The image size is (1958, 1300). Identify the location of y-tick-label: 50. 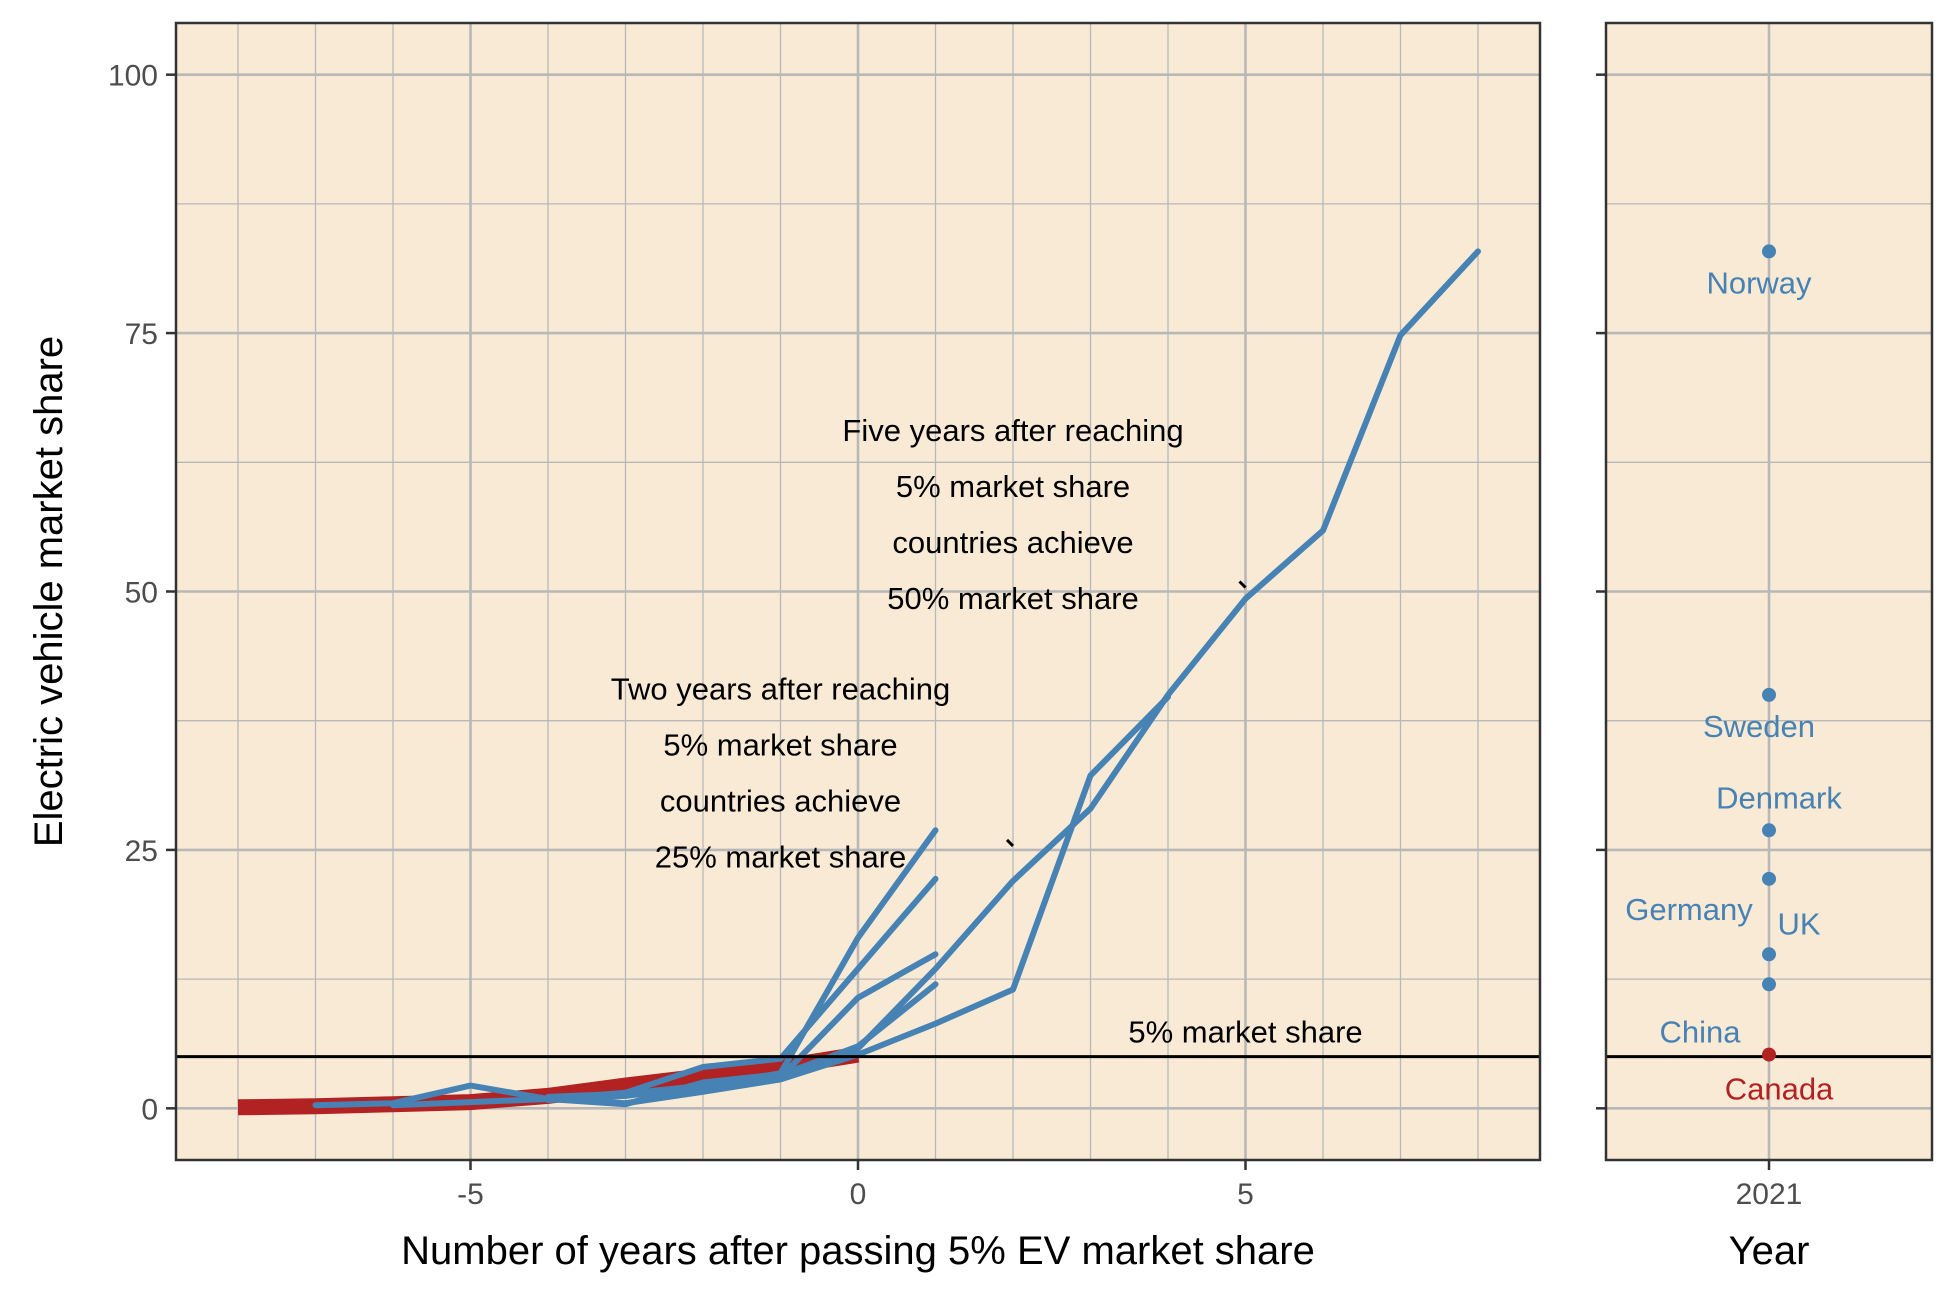
(141, 593).